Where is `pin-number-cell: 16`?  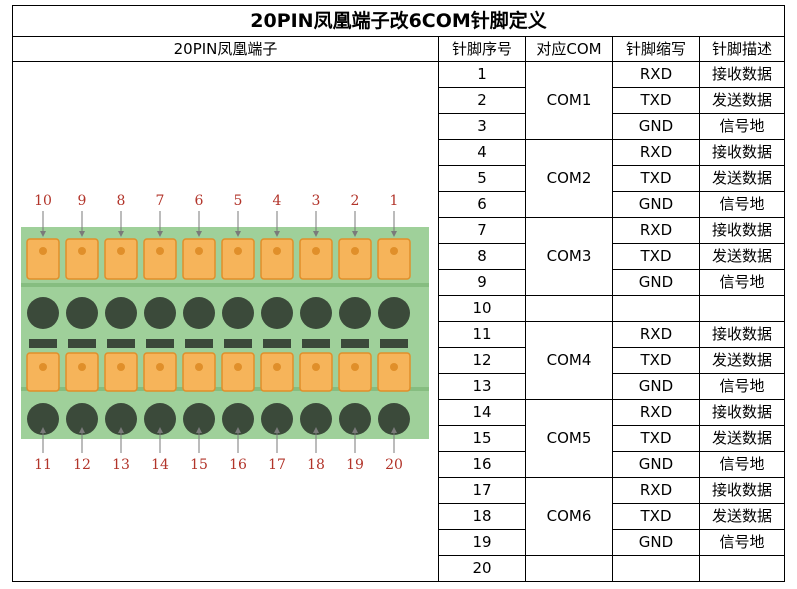 pin-number-cell: 16 is located at coordinates (482, 464).